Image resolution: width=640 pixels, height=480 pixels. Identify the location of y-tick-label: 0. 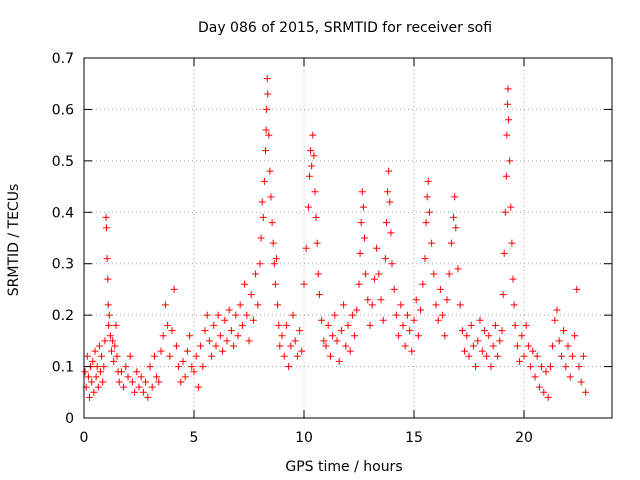
(69, 419).